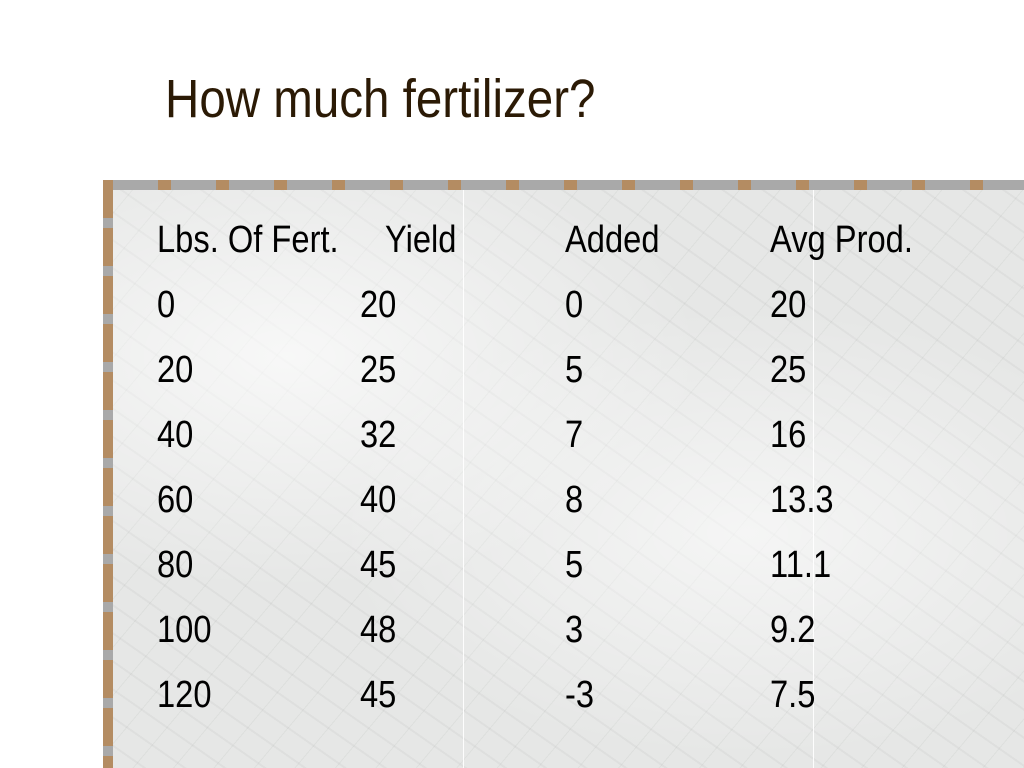  What do you see at coordinates (380, 99) in the screenshot?
I see `slide-title: How much fertilizer?` at bounding box center [380, 99].